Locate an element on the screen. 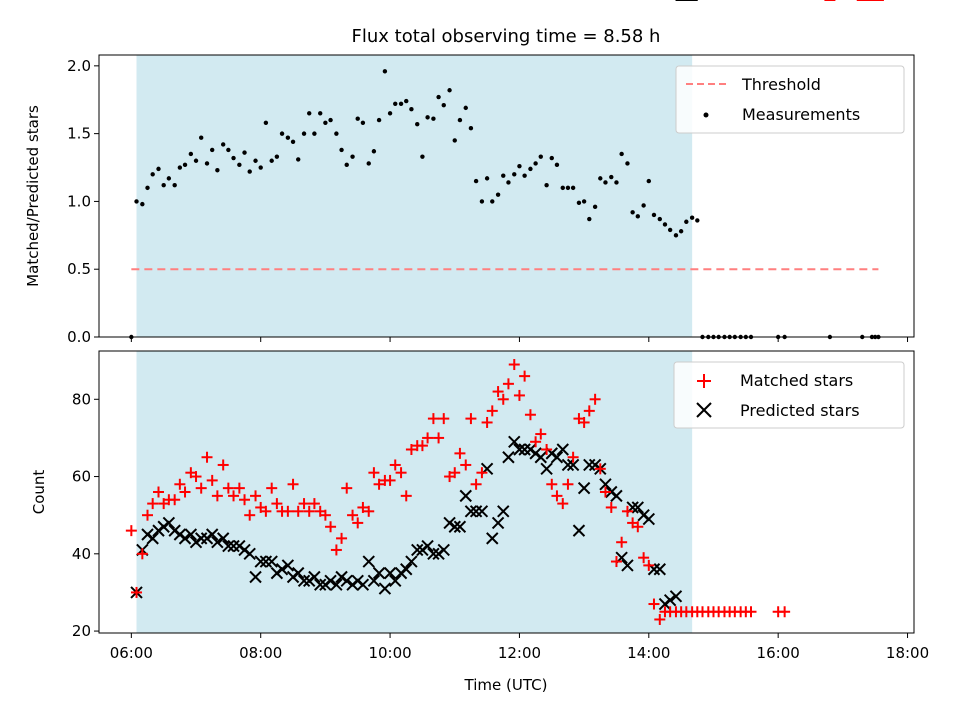  bottom-x-axis: 06:00 08:00 10:00 12:00 14:00 16:00 18:00 is located at coordinates (519, 647).